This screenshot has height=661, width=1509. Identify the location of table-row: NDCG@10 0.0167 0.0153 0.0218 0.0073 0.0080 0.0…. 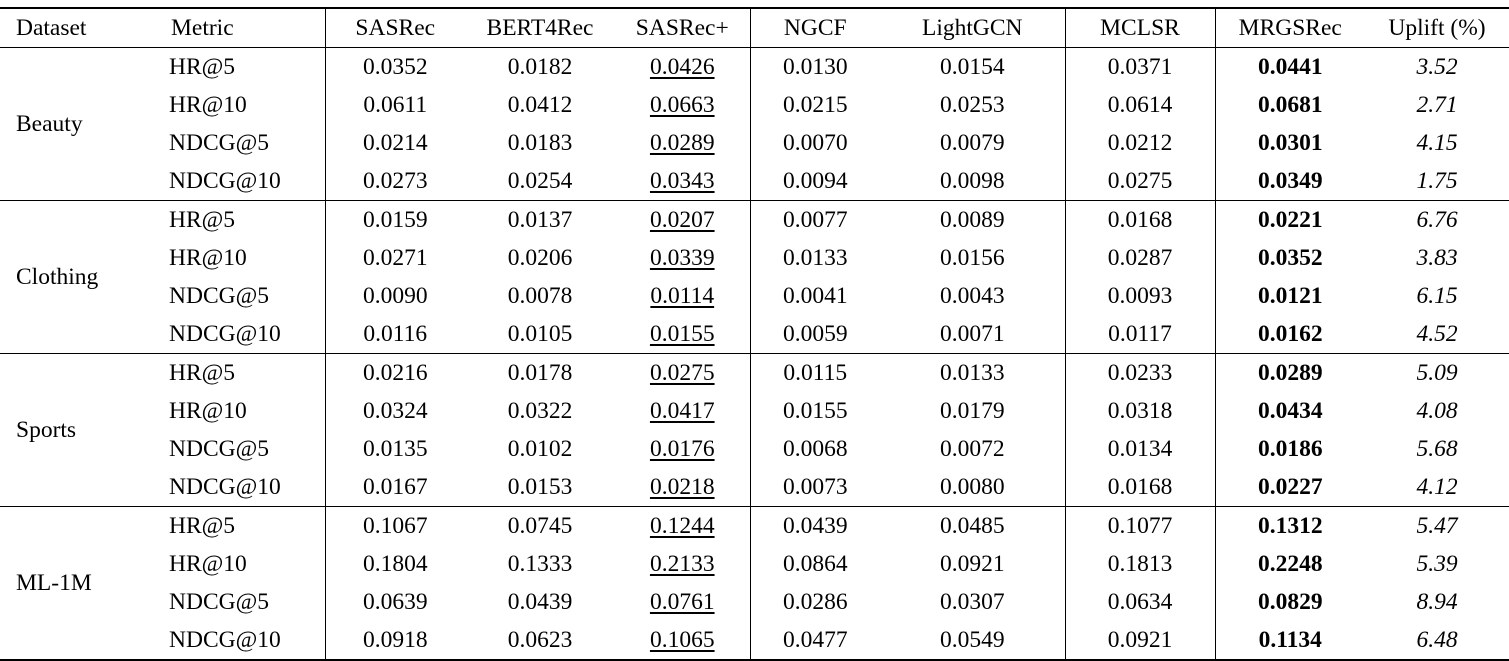
(754, 487).